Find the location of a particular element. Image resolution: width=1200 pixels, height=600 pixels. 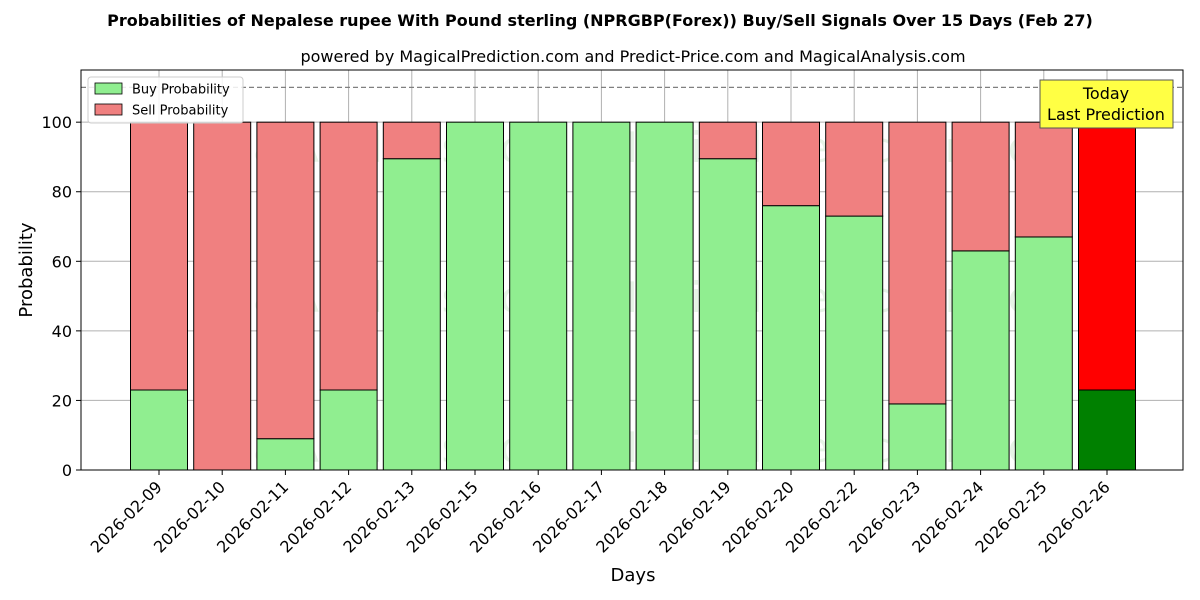

y-axis-label: Probability is located at coordinates (26, 269).